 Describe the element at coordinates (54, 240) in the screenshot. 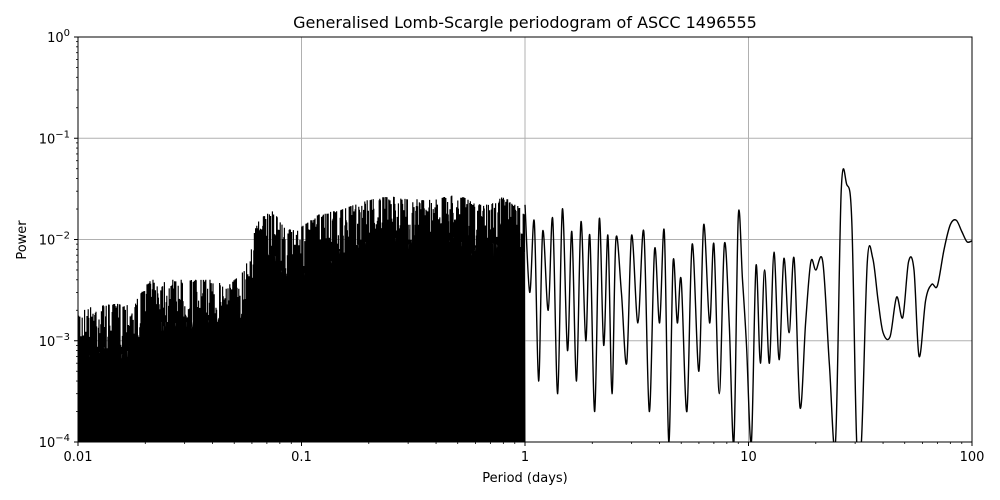

I see `y-tick-label: 10⁻²` at that location.